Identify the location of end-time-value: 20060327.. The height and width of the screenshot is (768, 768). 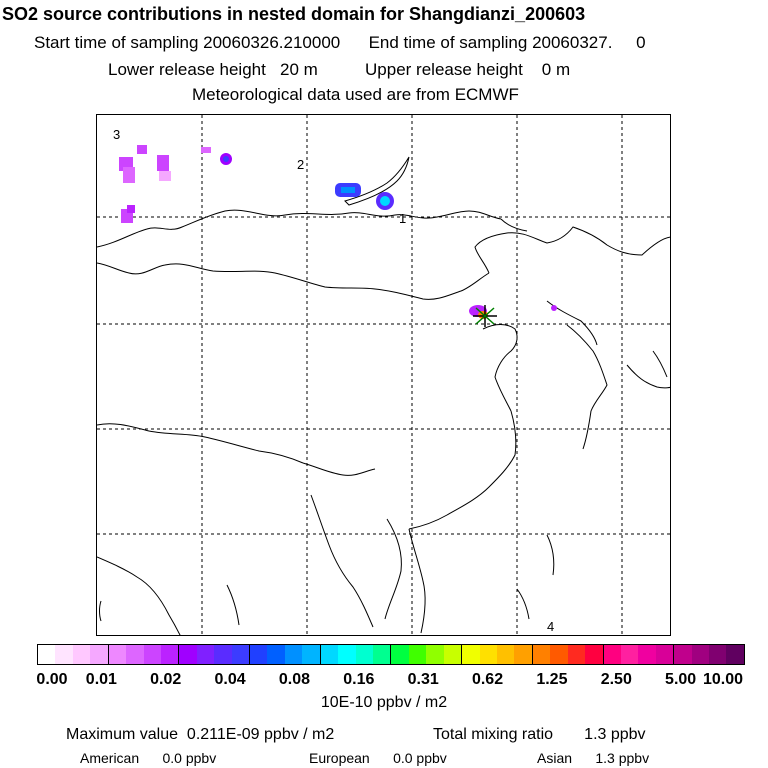
(572, 42).